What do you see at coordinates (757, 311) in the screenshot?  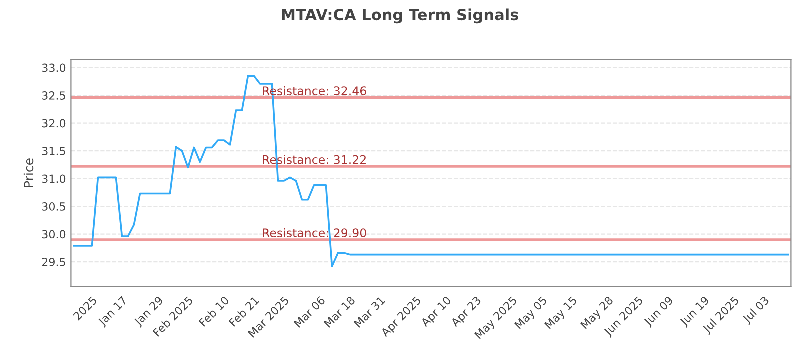 I see `x-tick-label: Jul 03` at bounding box center [757, 311].